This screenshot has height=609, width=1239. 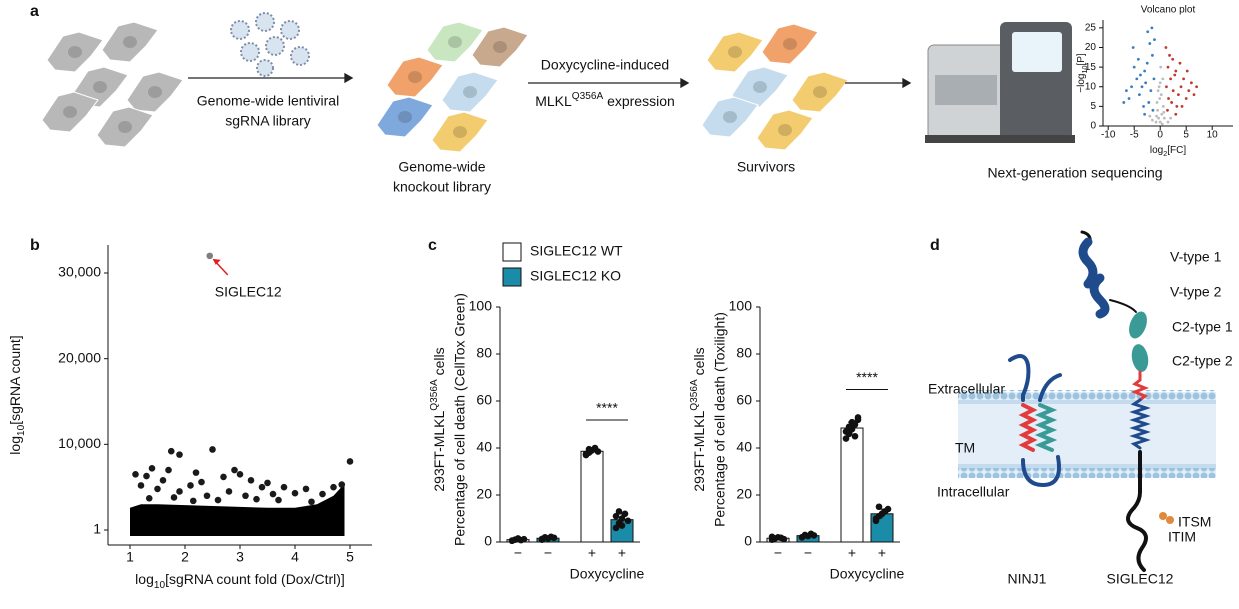 What do you see at coordinates (79, 357) in the screenshot?
I see `y-tick-label: 20,000` at bounding box center [79, 357].